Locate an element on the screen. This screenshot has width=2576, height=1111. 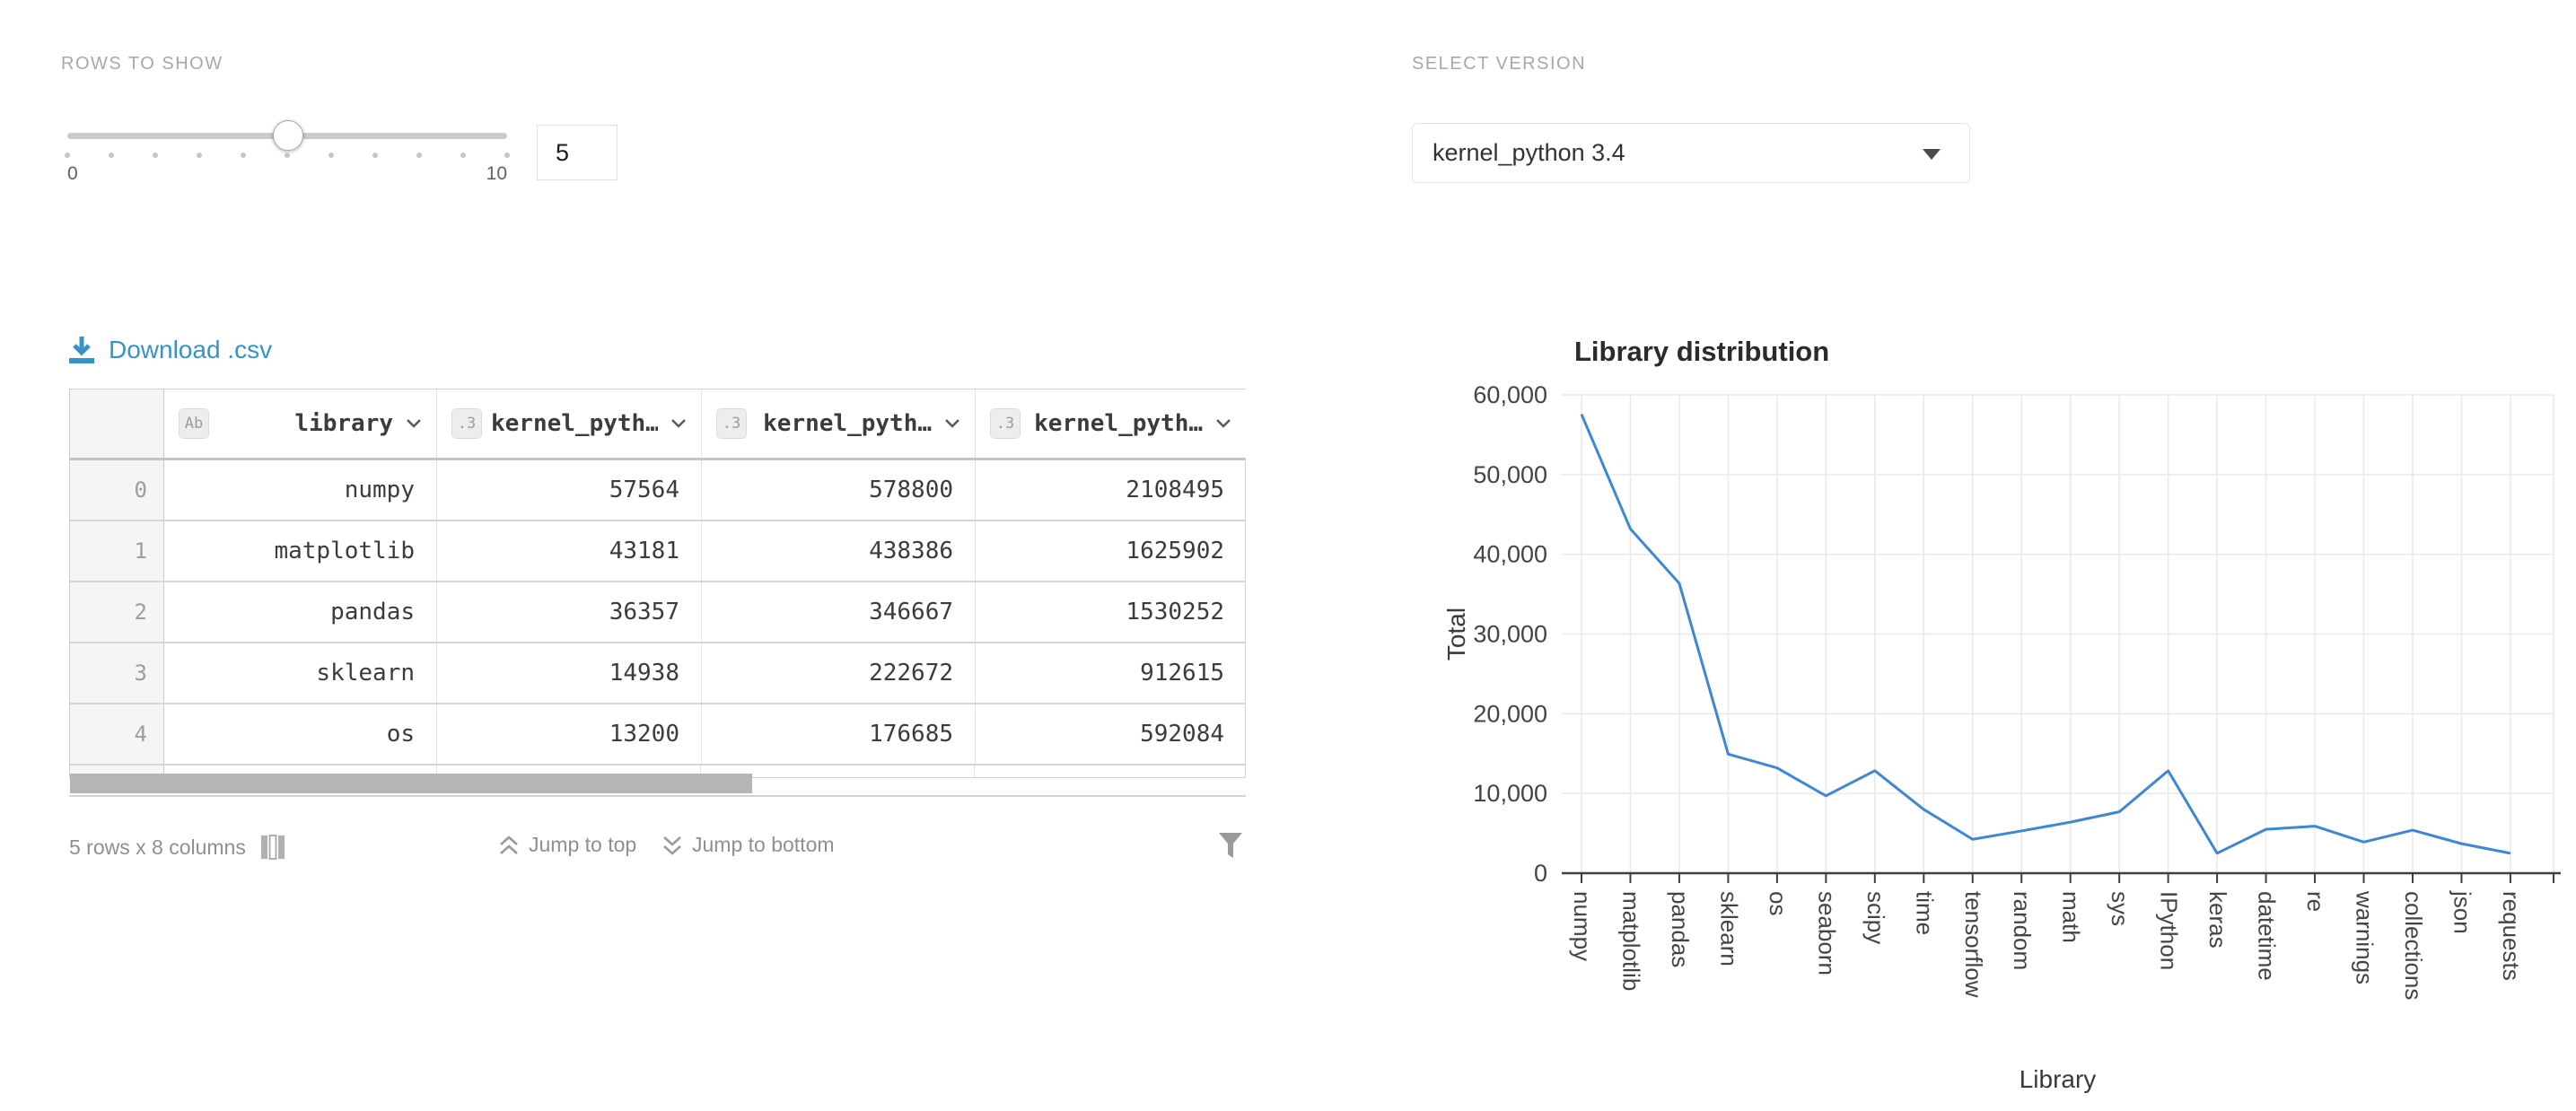
x-tick-label: numpy is located at coordinates (1582, 926).